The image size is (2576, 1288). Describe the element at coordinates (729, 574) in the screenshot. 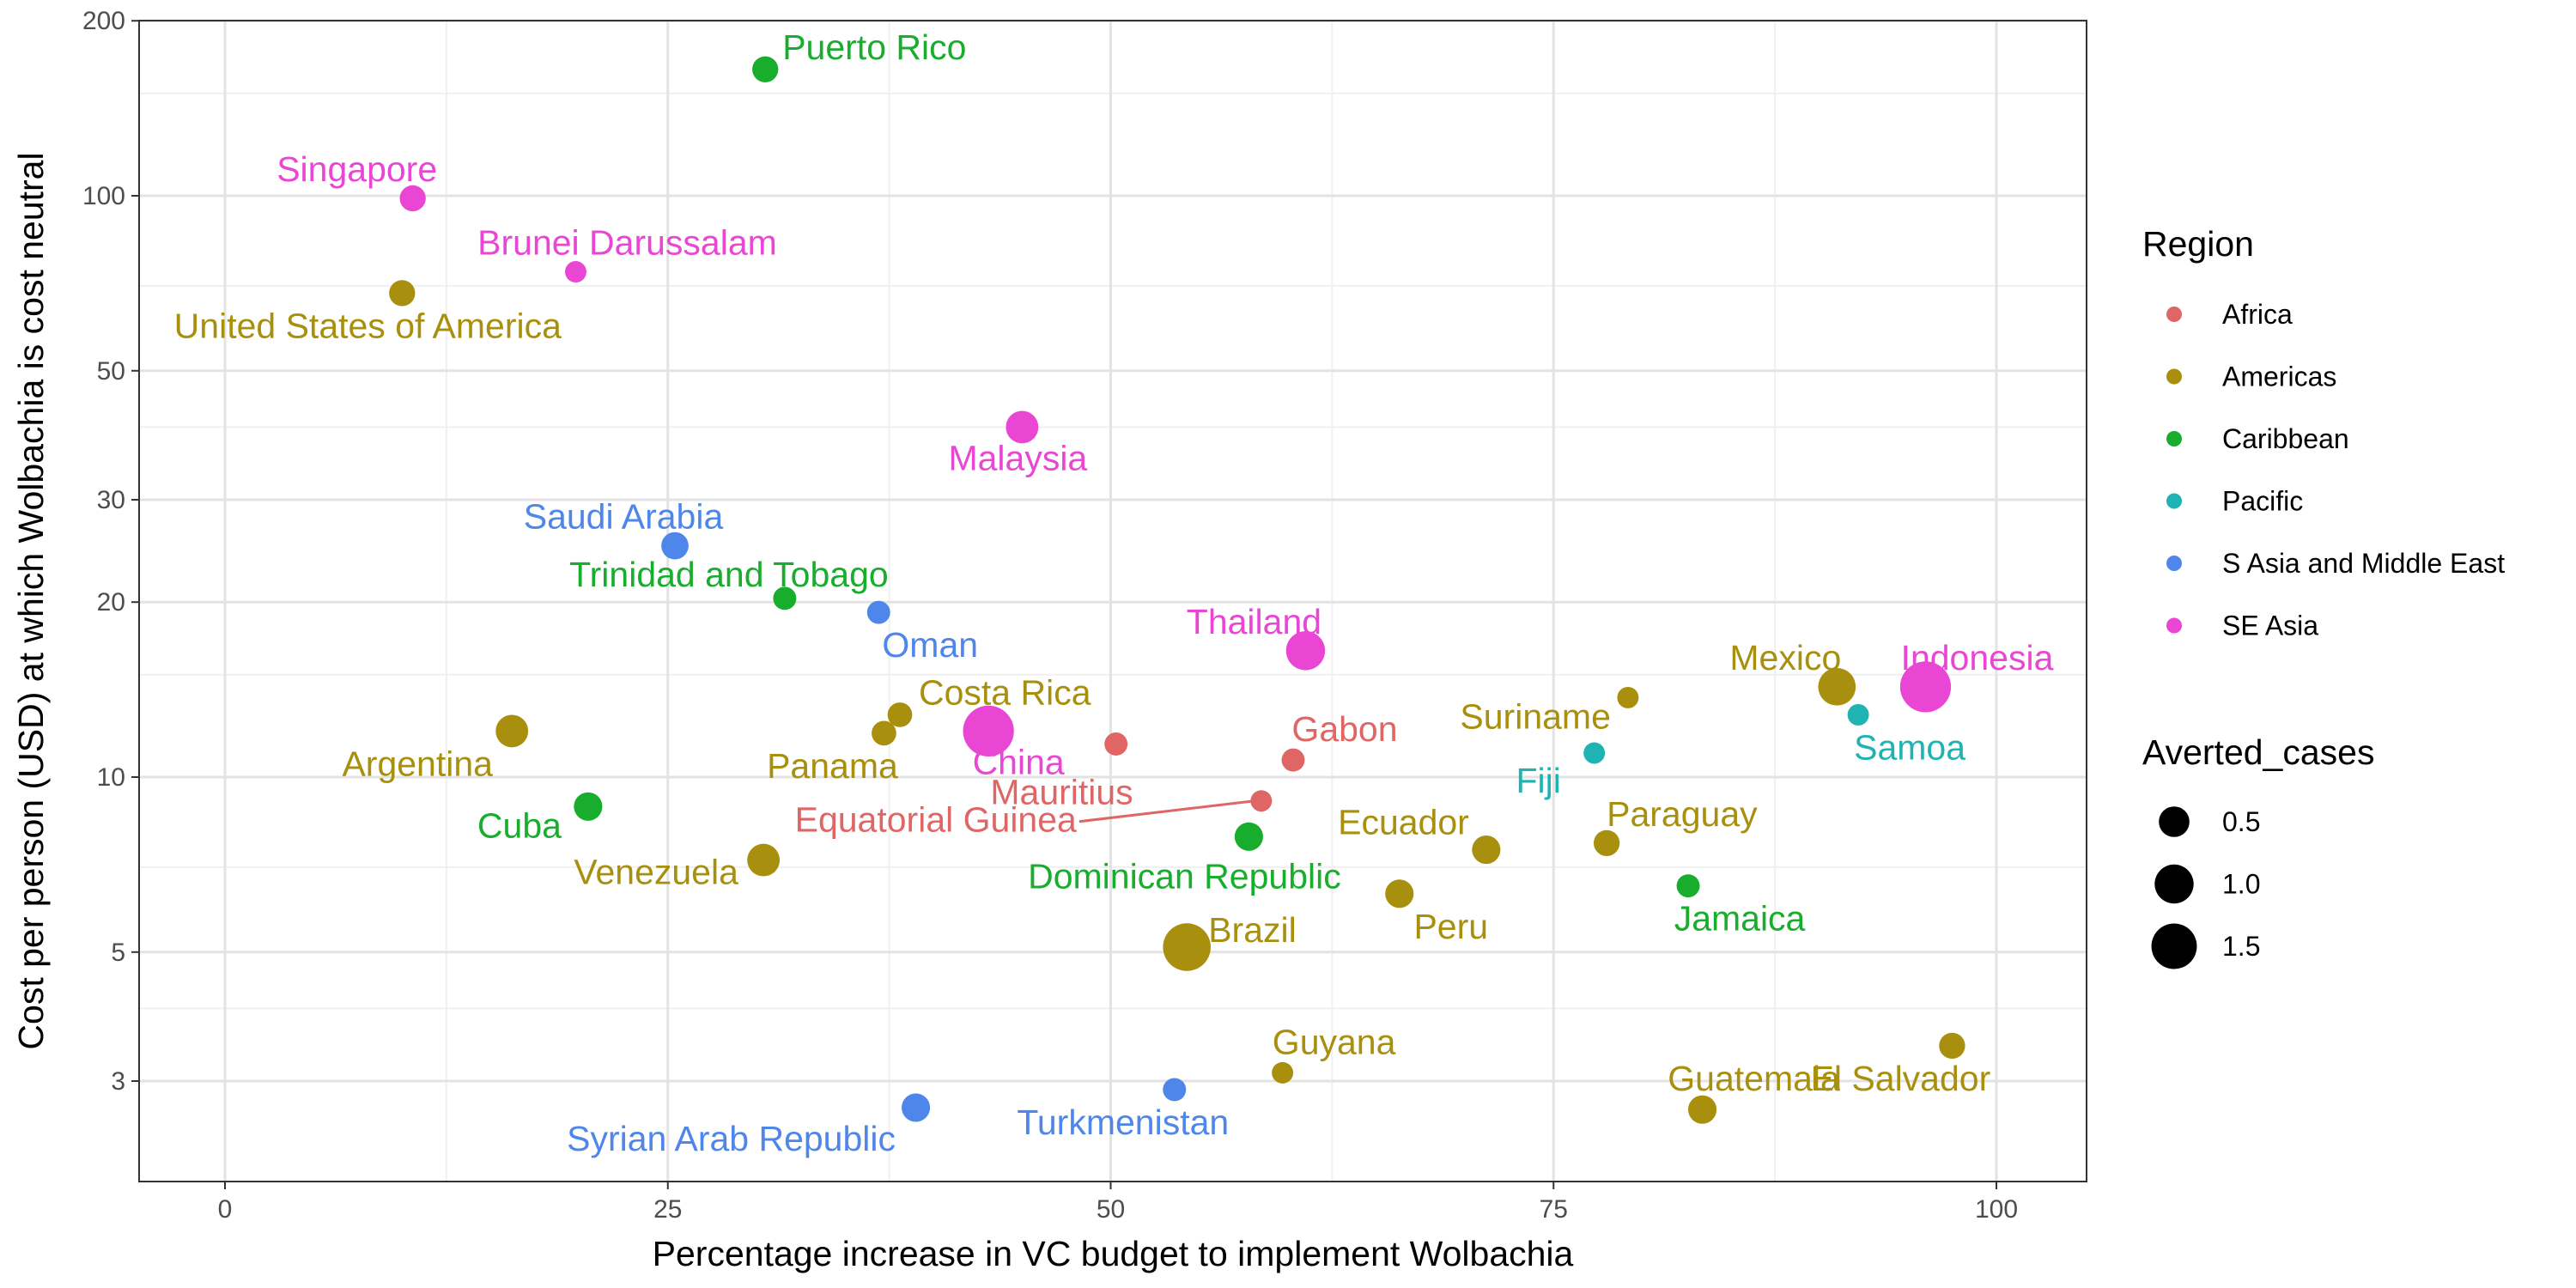

I see `point-label: Trinidad and Tobago` at that location.